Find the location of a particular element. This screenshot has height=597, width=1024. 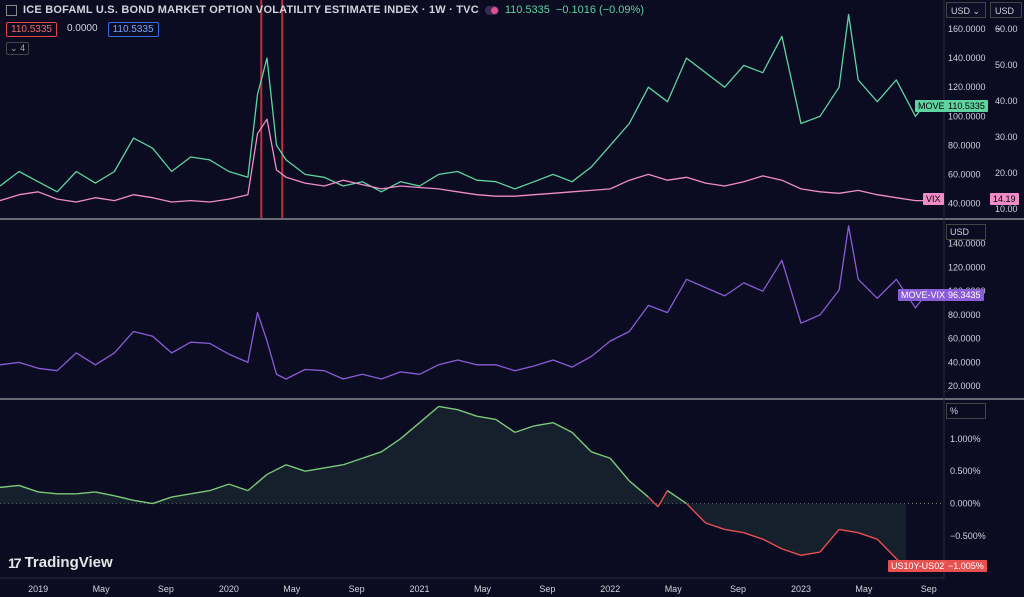

spread-price-tag: 96.3435 is located at coordinates (964, 295).